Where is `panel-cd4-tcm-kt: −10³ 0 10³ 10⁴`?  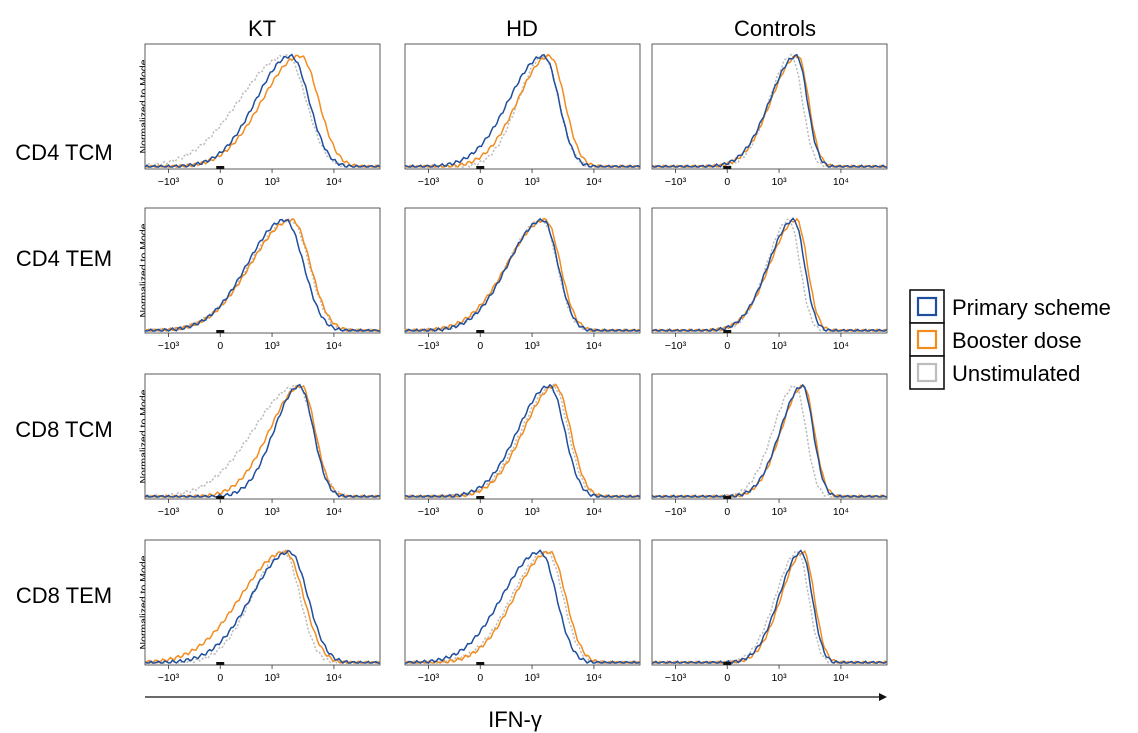 panel-cd4-tcm-kt: −10³ 0 10³ 10⁴ is located at coordinates (262, 115).